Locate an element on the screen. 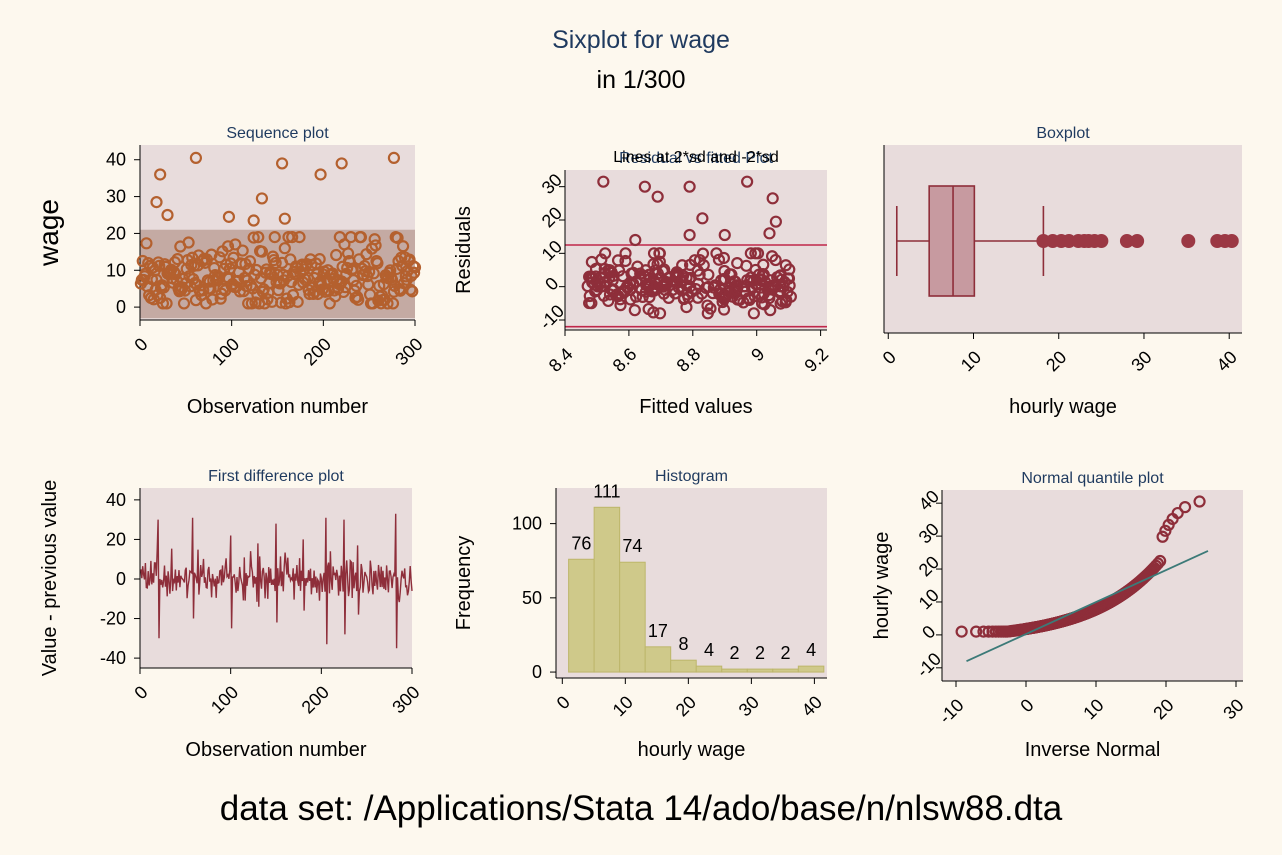 This screenshot has height=855, width=1282. normal_quantile-y-label: hourly wage is located at coordinates (882, 586).